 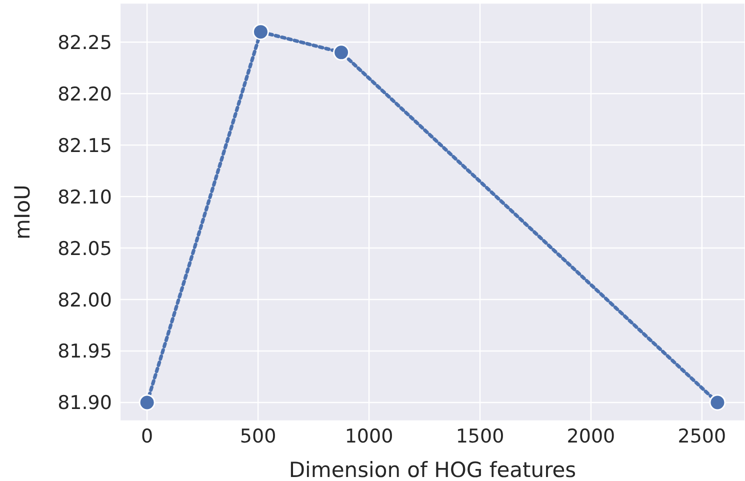 I want to click on x-axis-title: Dimension of HOG features, so click(x=432, y=469).